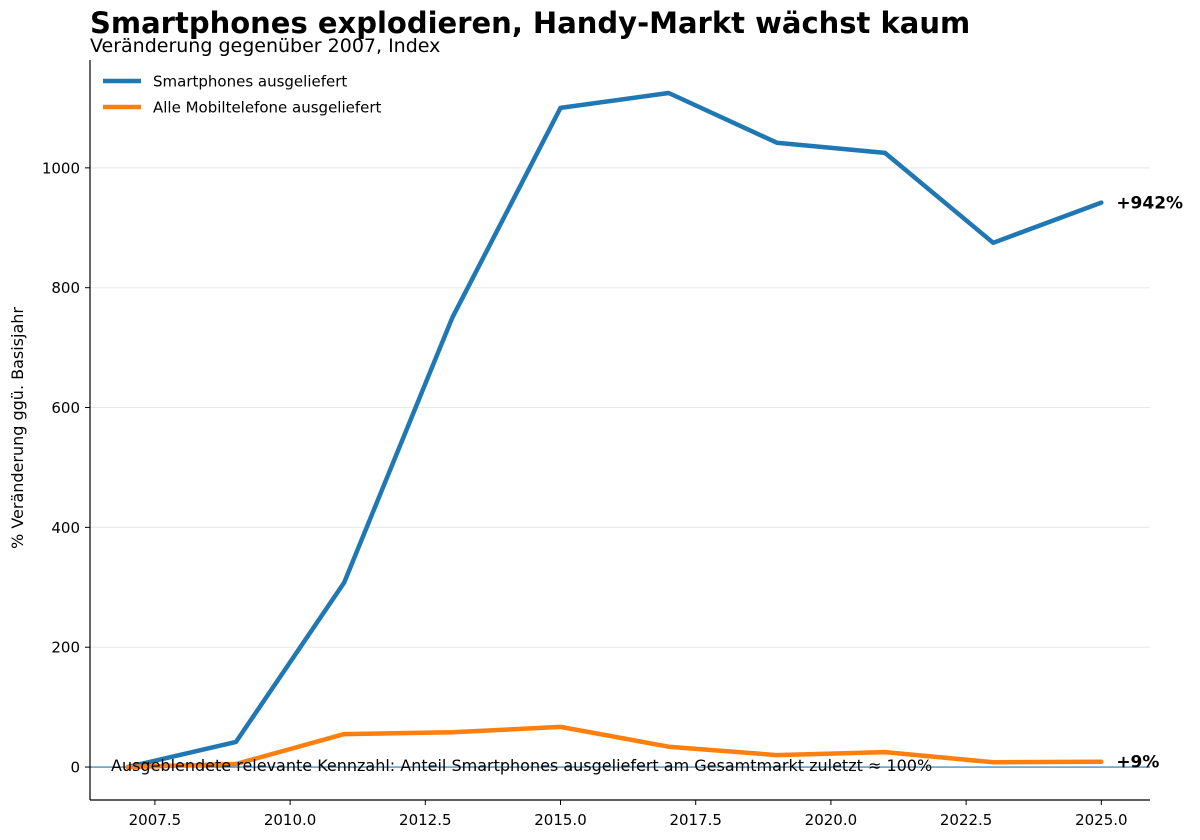 The height and width of the screenshot is (840, 1200). I want to click on x-tick-label-2: 2012.5, so click(425, 820).